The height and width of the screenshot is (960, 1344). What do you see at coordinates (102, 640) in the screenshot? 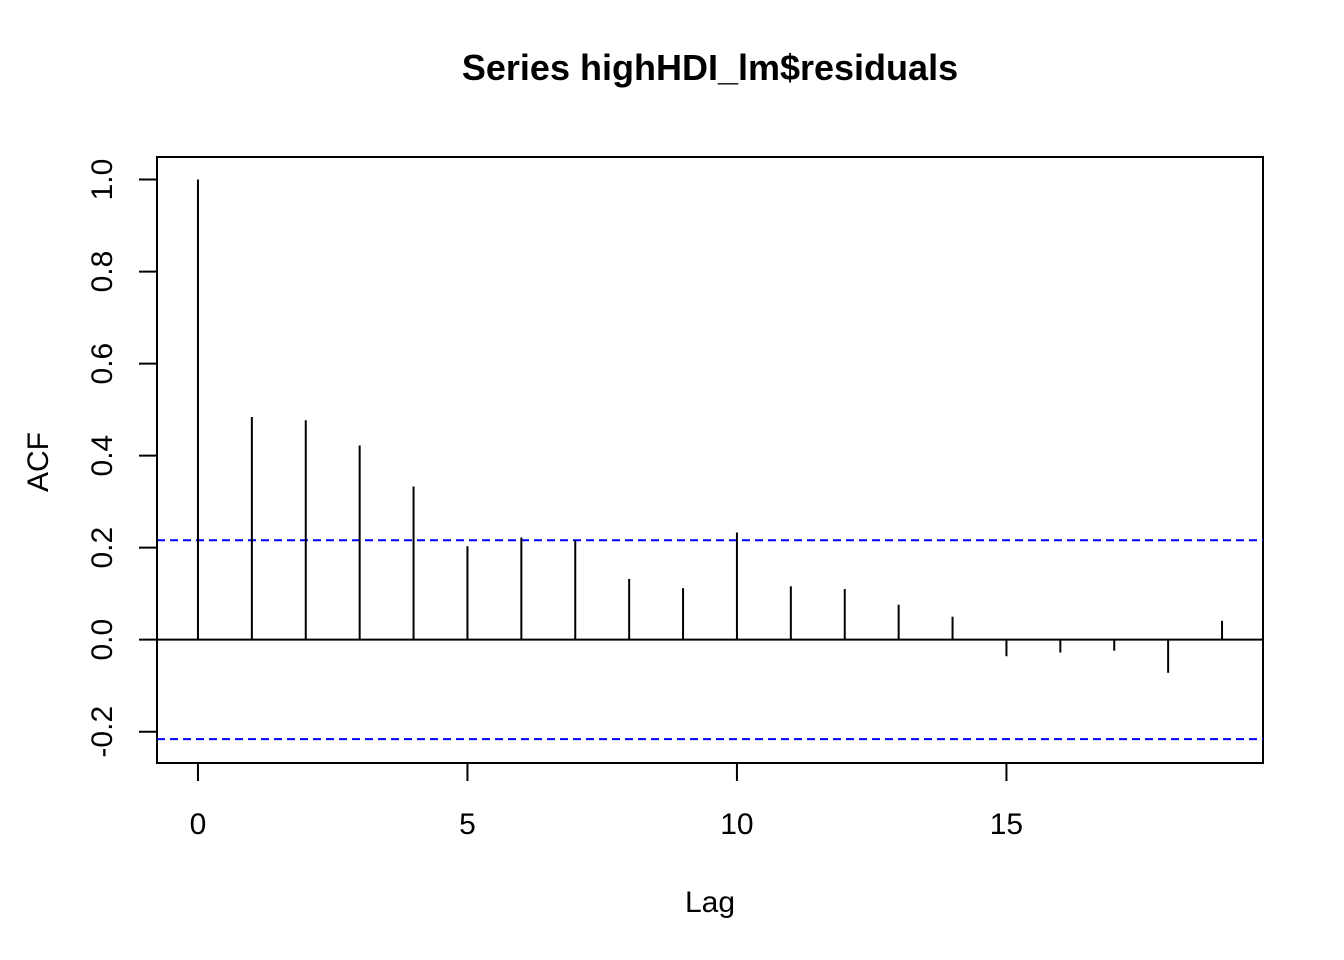
I see `y-tick-label: 0.0` at bounding box center [102, 640].